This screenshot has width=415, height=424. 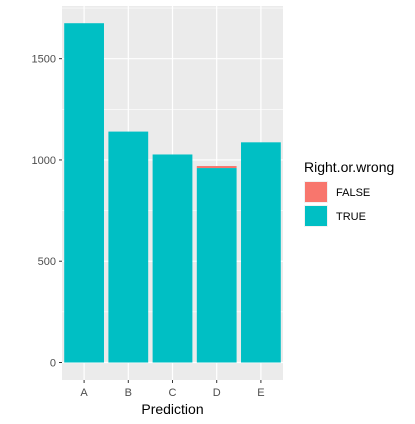 What do you see at coordinates (260, 393) in the screenshot?
I see `x-tick-label: E` at bounding box center [260, 393].